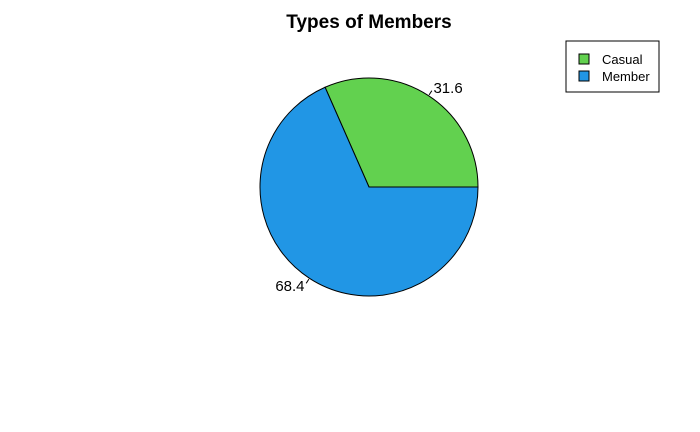 The width and height of the screenshot is (700, 432). Describe the element at coordinates (626, 76) in the screenshot. I see `legend-label-member: Member` at that location.